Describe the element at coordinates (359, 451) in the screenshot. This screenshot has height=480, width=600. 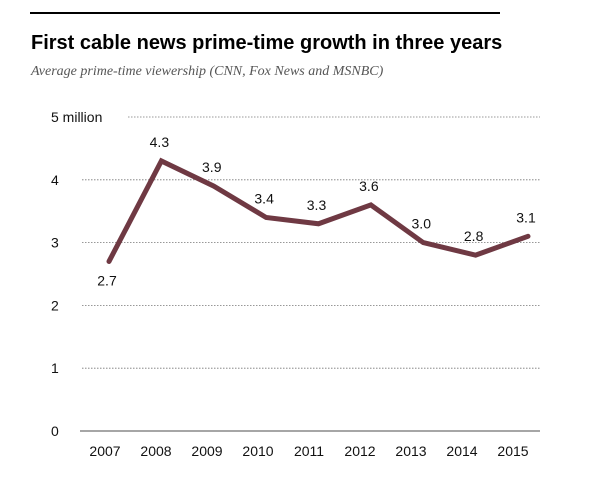
I see `x-tick-label: 2012` at that location.